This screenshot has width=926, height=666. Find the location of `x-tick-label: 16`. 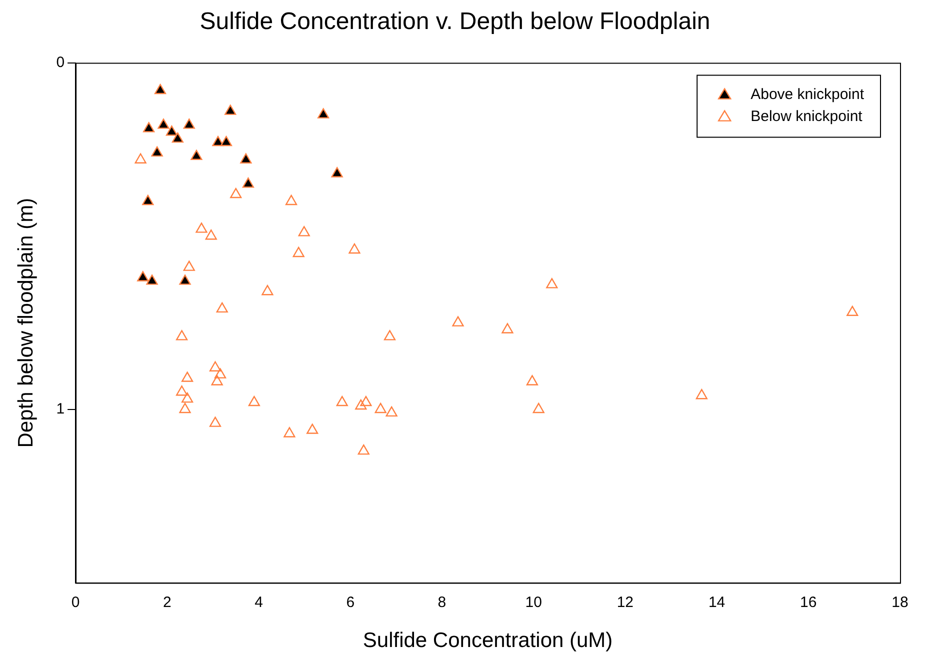

x-tick-label: 16 is located at coordinates (808, 602).